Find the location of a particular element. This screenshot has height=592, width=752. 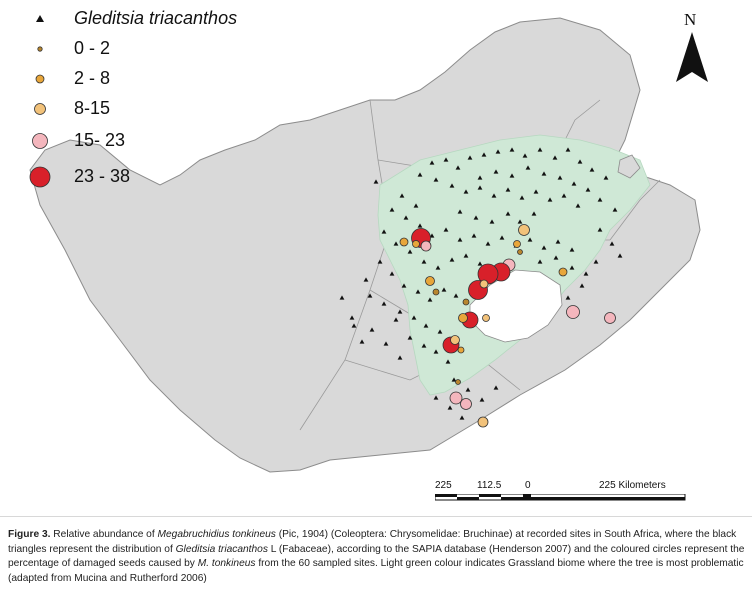

caption-text: Relative abundance of is located at coordinates (104, 534).